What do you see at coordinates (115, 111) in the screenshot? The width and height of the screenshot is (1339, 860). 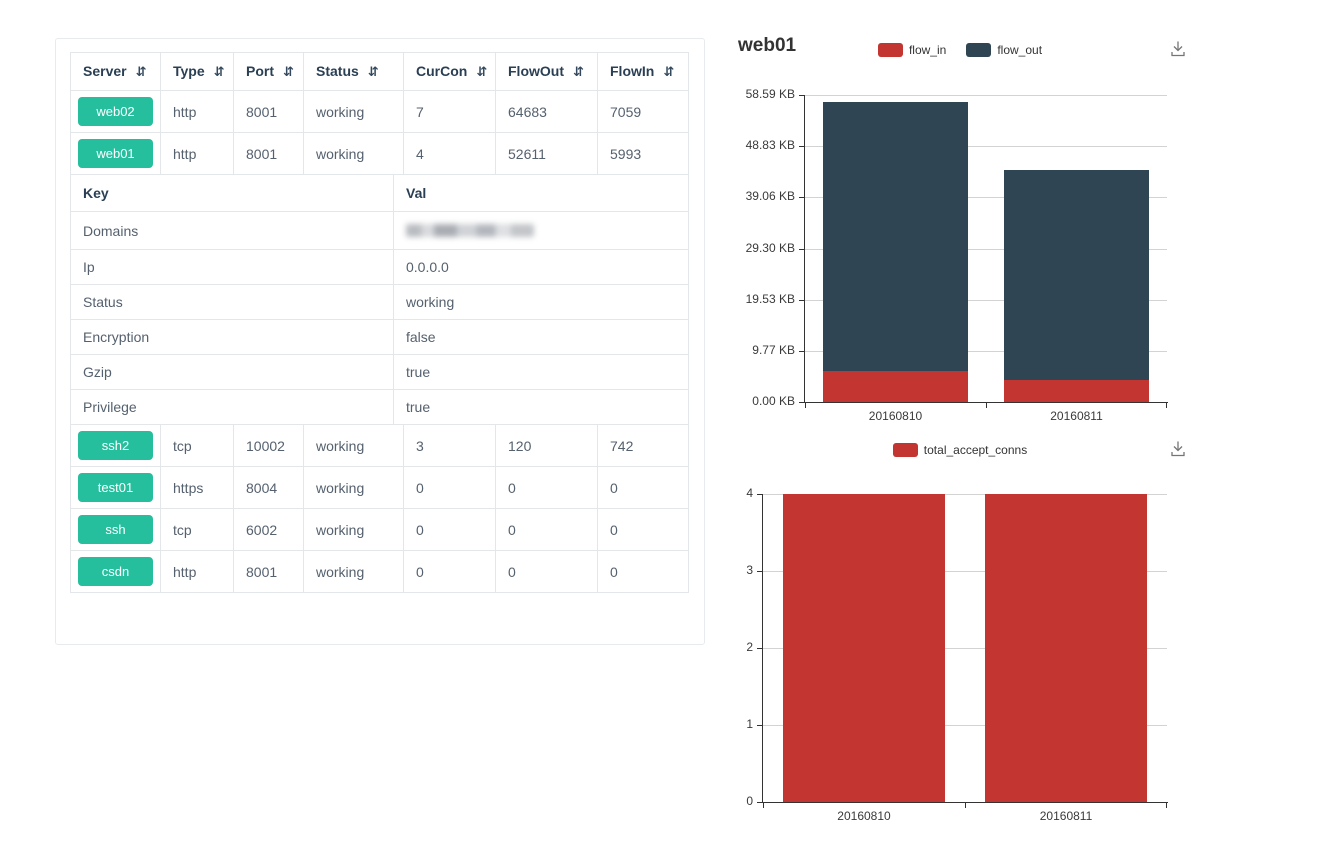 I see `server-tag: web02` at bounding box center [115, 111].